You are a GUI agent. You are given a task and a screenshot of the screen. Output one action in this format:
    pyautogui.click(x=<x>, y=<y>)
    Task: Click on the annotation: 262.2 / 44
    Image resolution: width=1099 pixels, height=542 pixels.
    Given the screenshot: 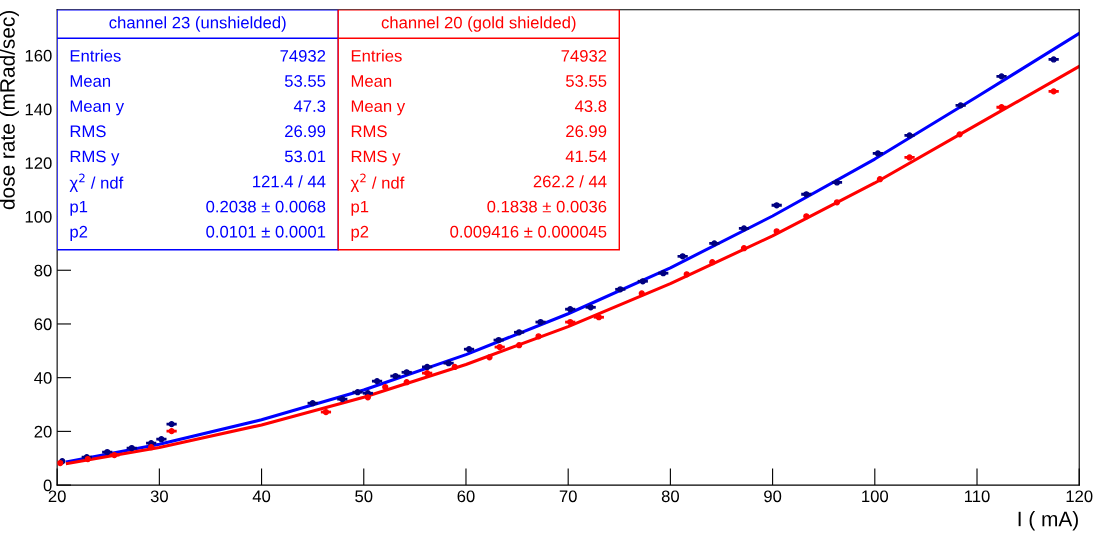 What is the action you would take?
    pyautogui.click(x=570, y=181)
    